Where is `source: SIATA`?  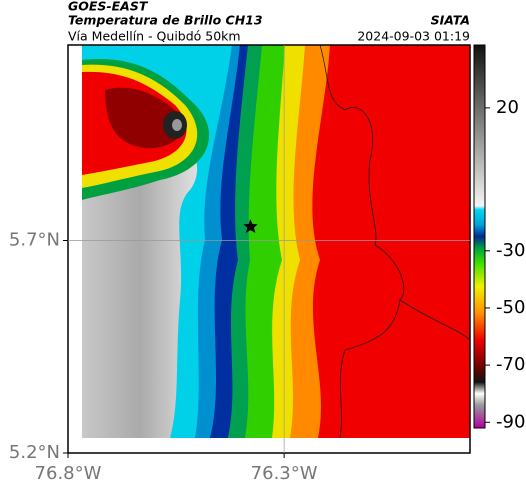 source: SIATA is located at coordinates (450, 20).